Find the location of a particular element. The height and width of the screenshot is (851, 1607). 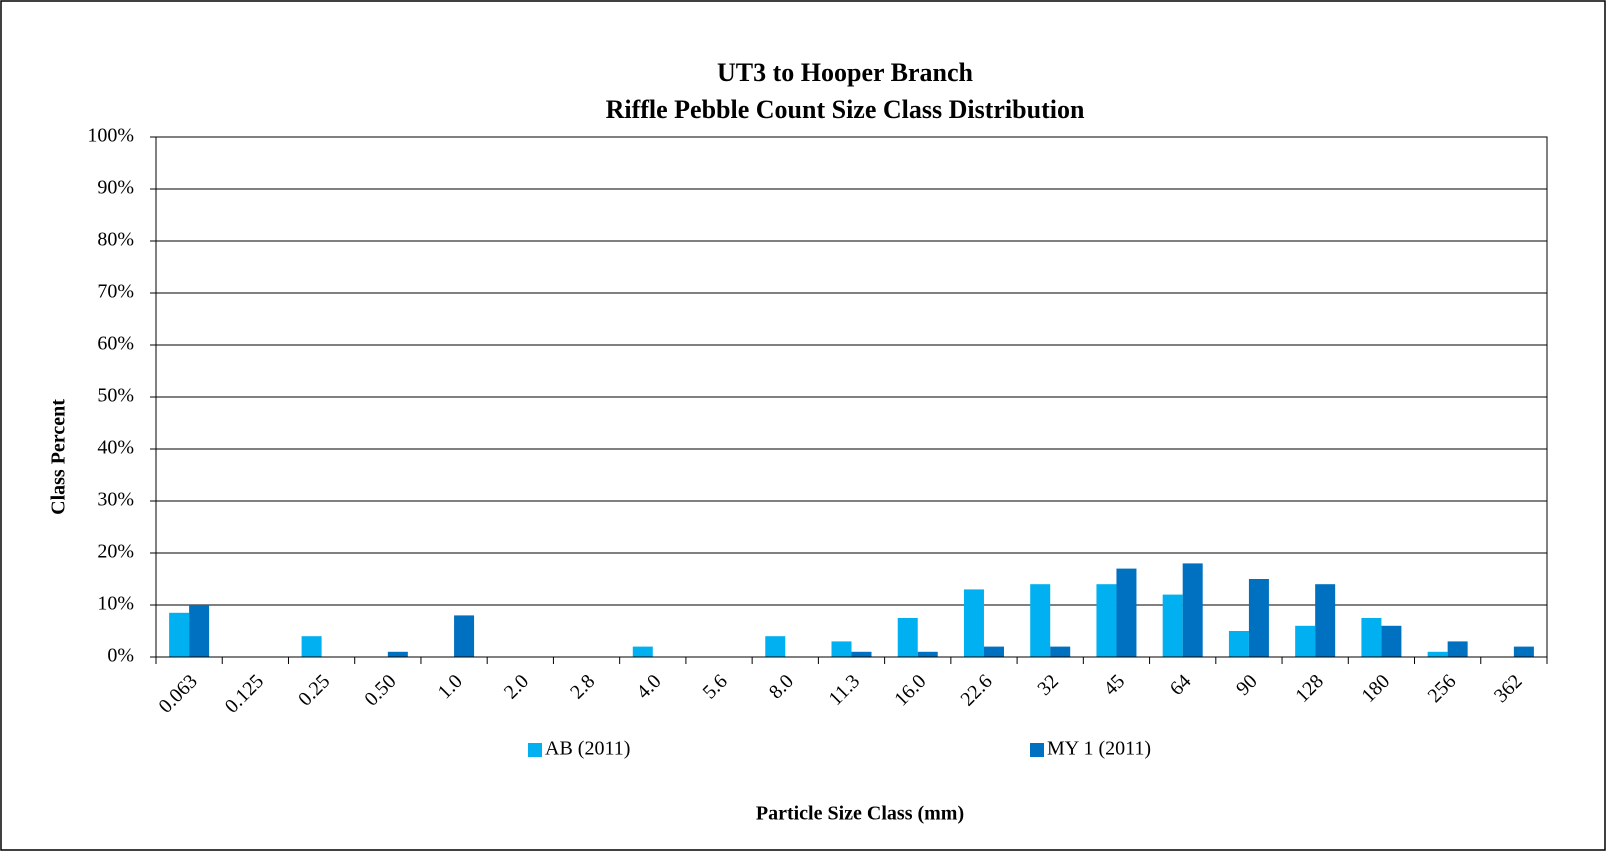

y-axis-title: Class Percent is located at coordinates (59, 457).